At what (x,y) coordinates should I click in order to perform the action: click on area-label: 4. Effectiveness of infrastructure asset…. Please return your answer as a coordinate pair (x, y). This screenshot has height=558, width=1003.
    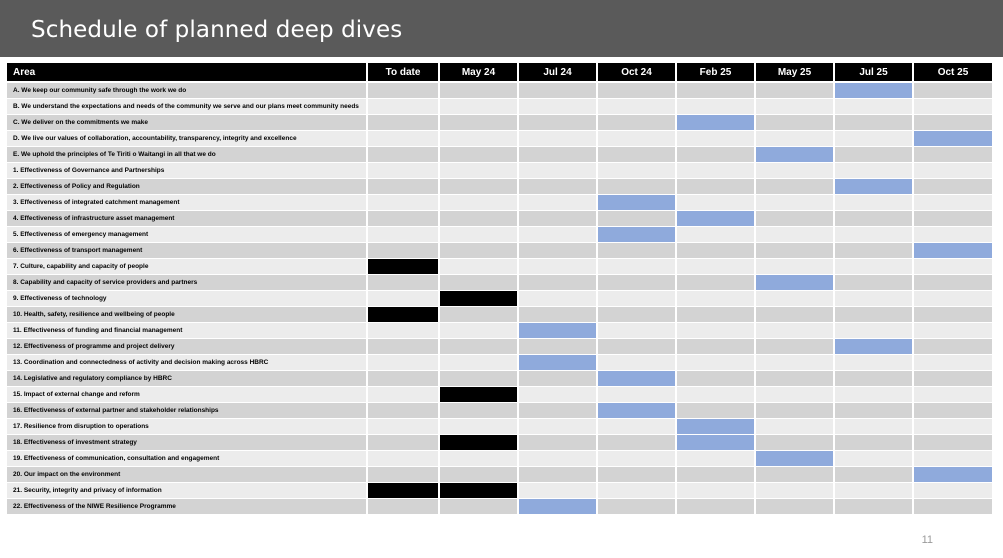
    Looking at the image, I should click on (186, 219).